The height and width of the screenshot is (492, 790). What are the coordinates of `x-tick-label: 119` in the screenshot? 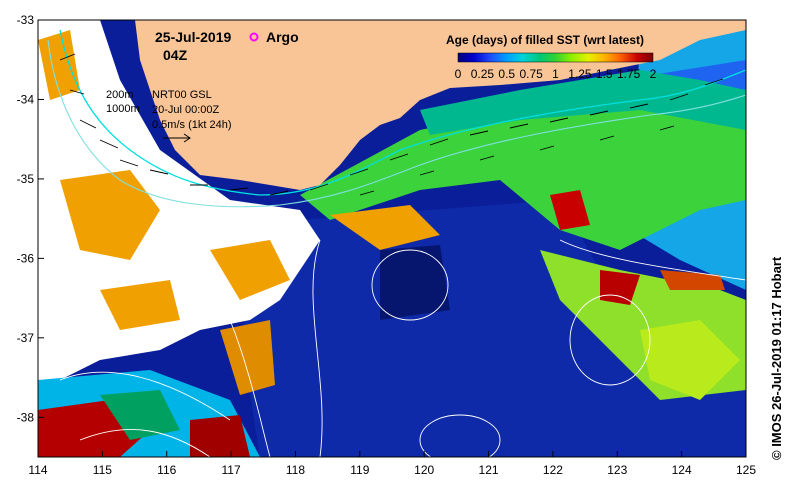 It's located at (359, 470).